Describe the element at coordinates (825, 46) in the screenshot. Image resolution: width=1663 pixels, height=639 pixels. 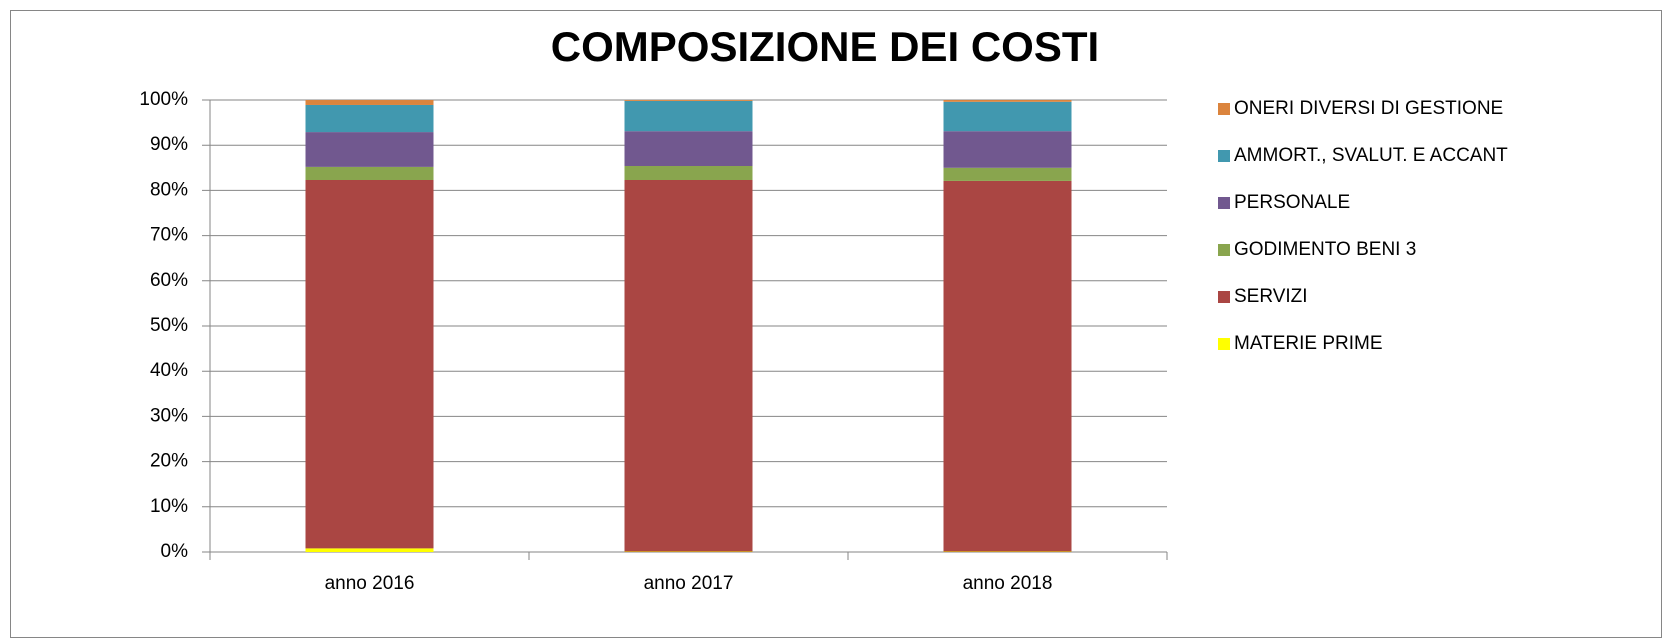
I see `chart-title: COMPOSIZIONE DEI COSTI` at that location.